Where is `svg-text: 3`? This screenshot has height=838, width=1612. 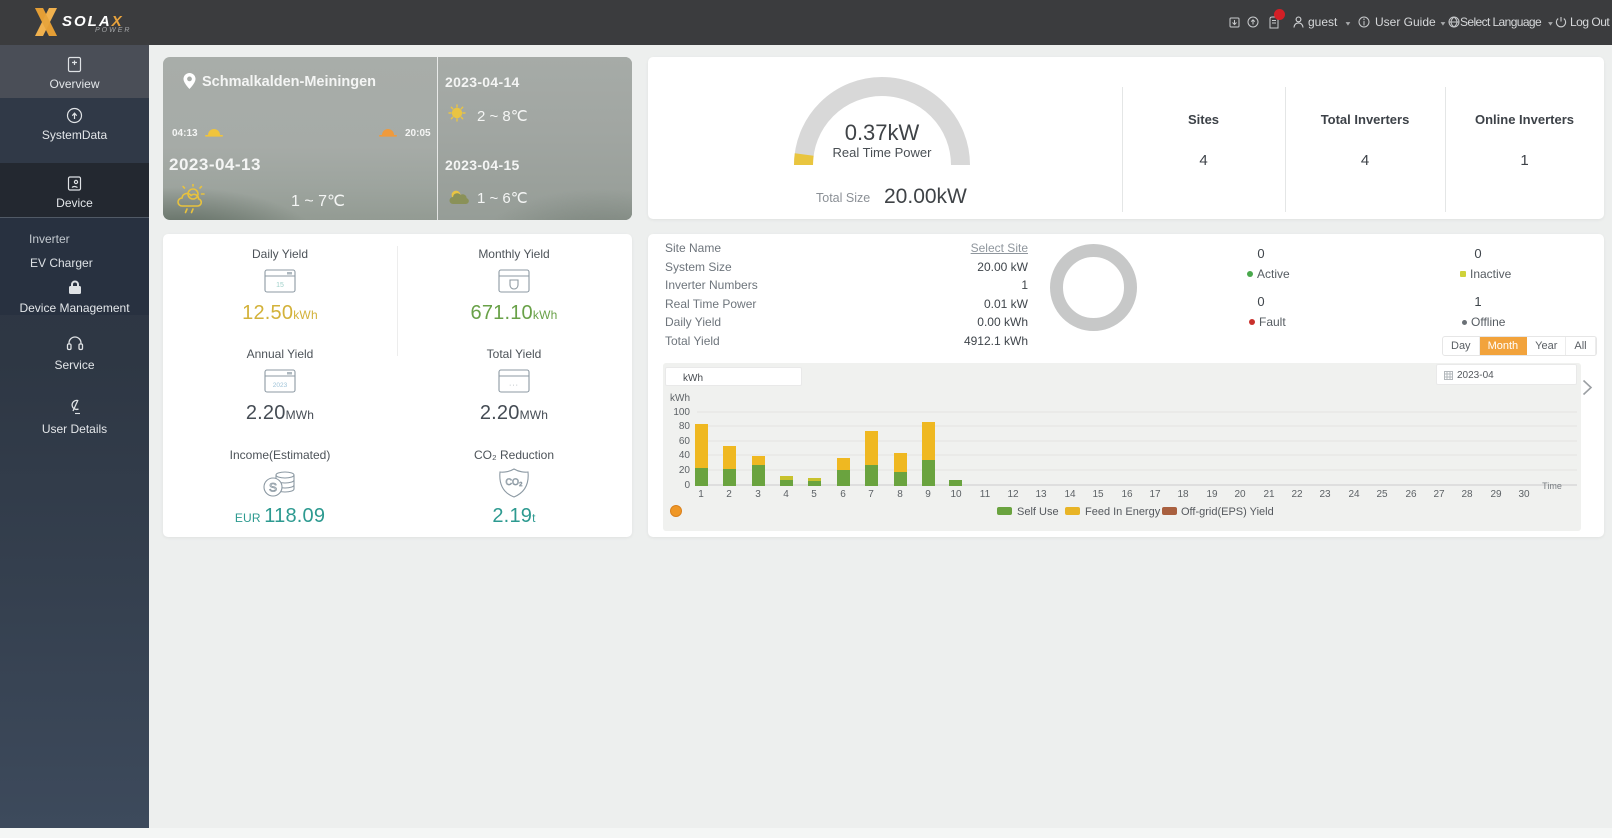
svg-text: 3 is located at coordinates (758, 494).